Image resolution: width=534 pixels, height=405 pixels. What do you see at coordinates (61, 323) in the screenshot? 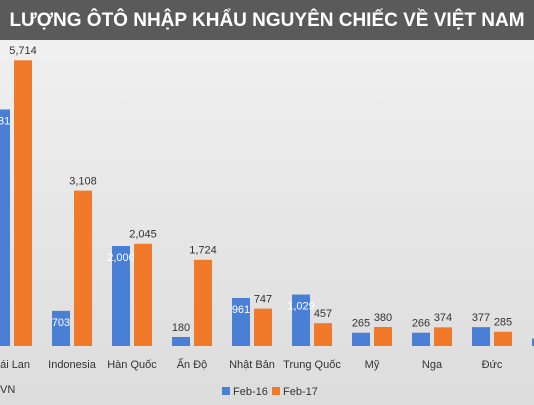
I see `data-label: 703` at bounding box center [61, 323].